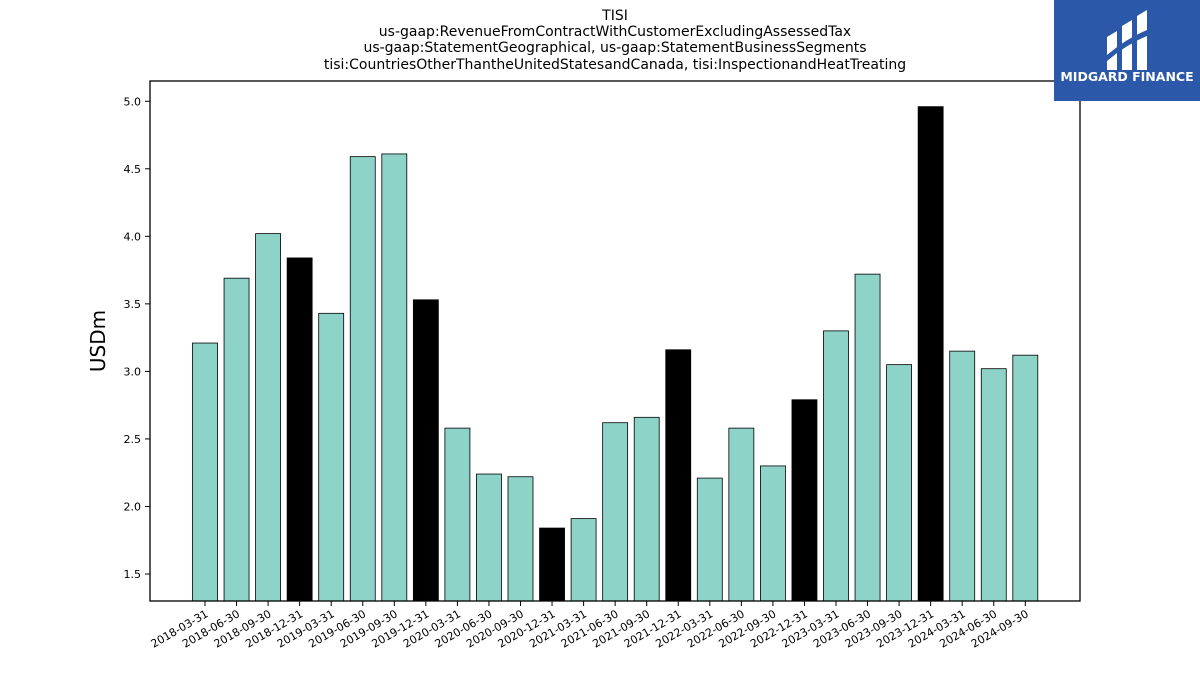  Describe the element at coordinates (614, 16) in the screenshot. I see `chart-title-line: TISI` at that location.